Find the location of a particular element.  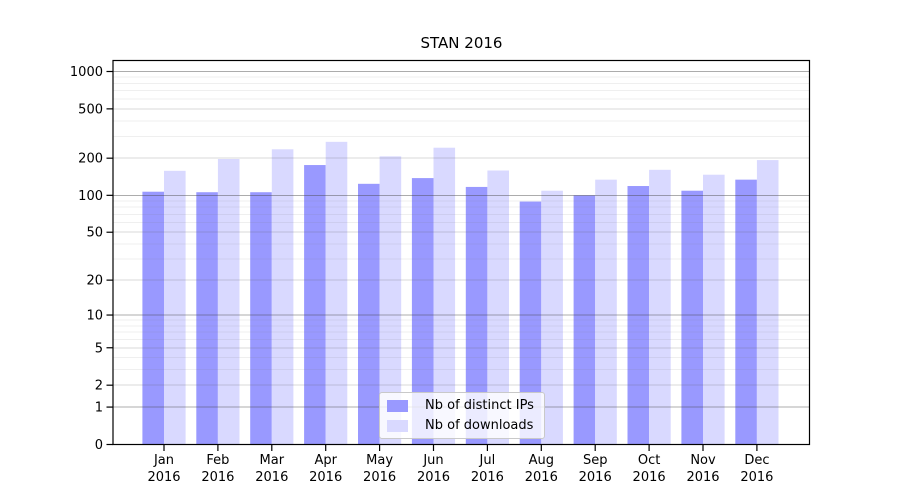

bar-distinct-ips-nov is located at coordinates (692, 317).